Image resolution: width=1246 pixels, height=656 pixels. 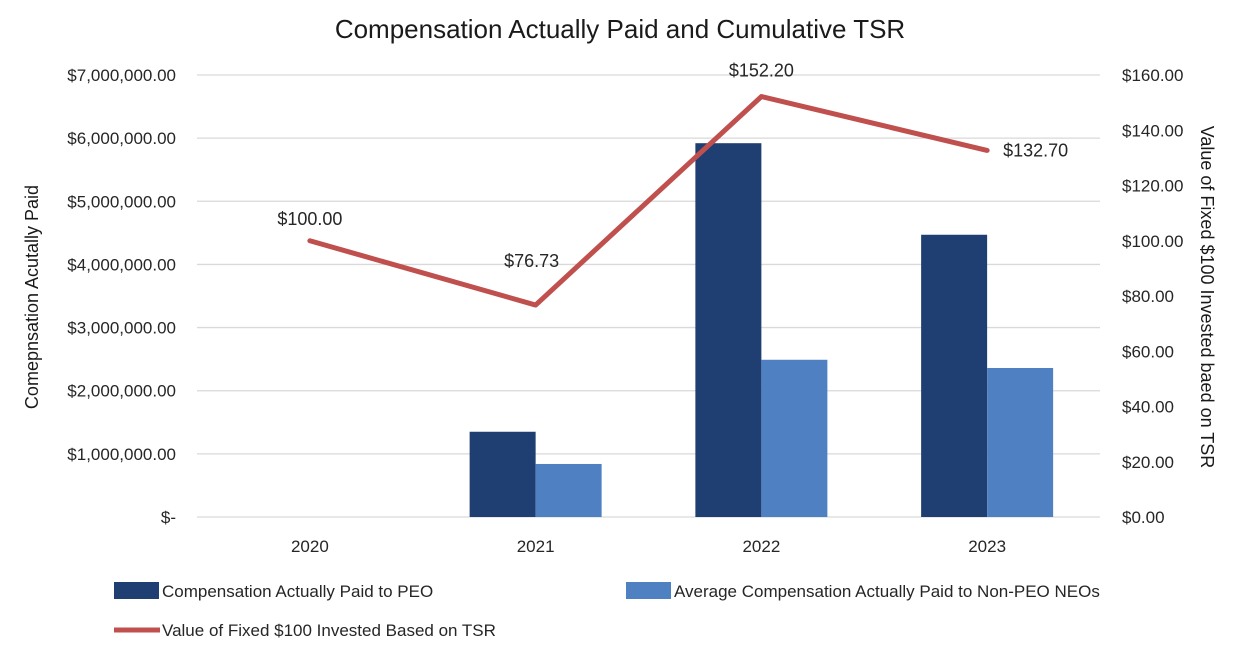 What do you see at coordinates (502, 474) in the screenshot?
I see `bar-peo-2021` at bounding box center [502, 474].